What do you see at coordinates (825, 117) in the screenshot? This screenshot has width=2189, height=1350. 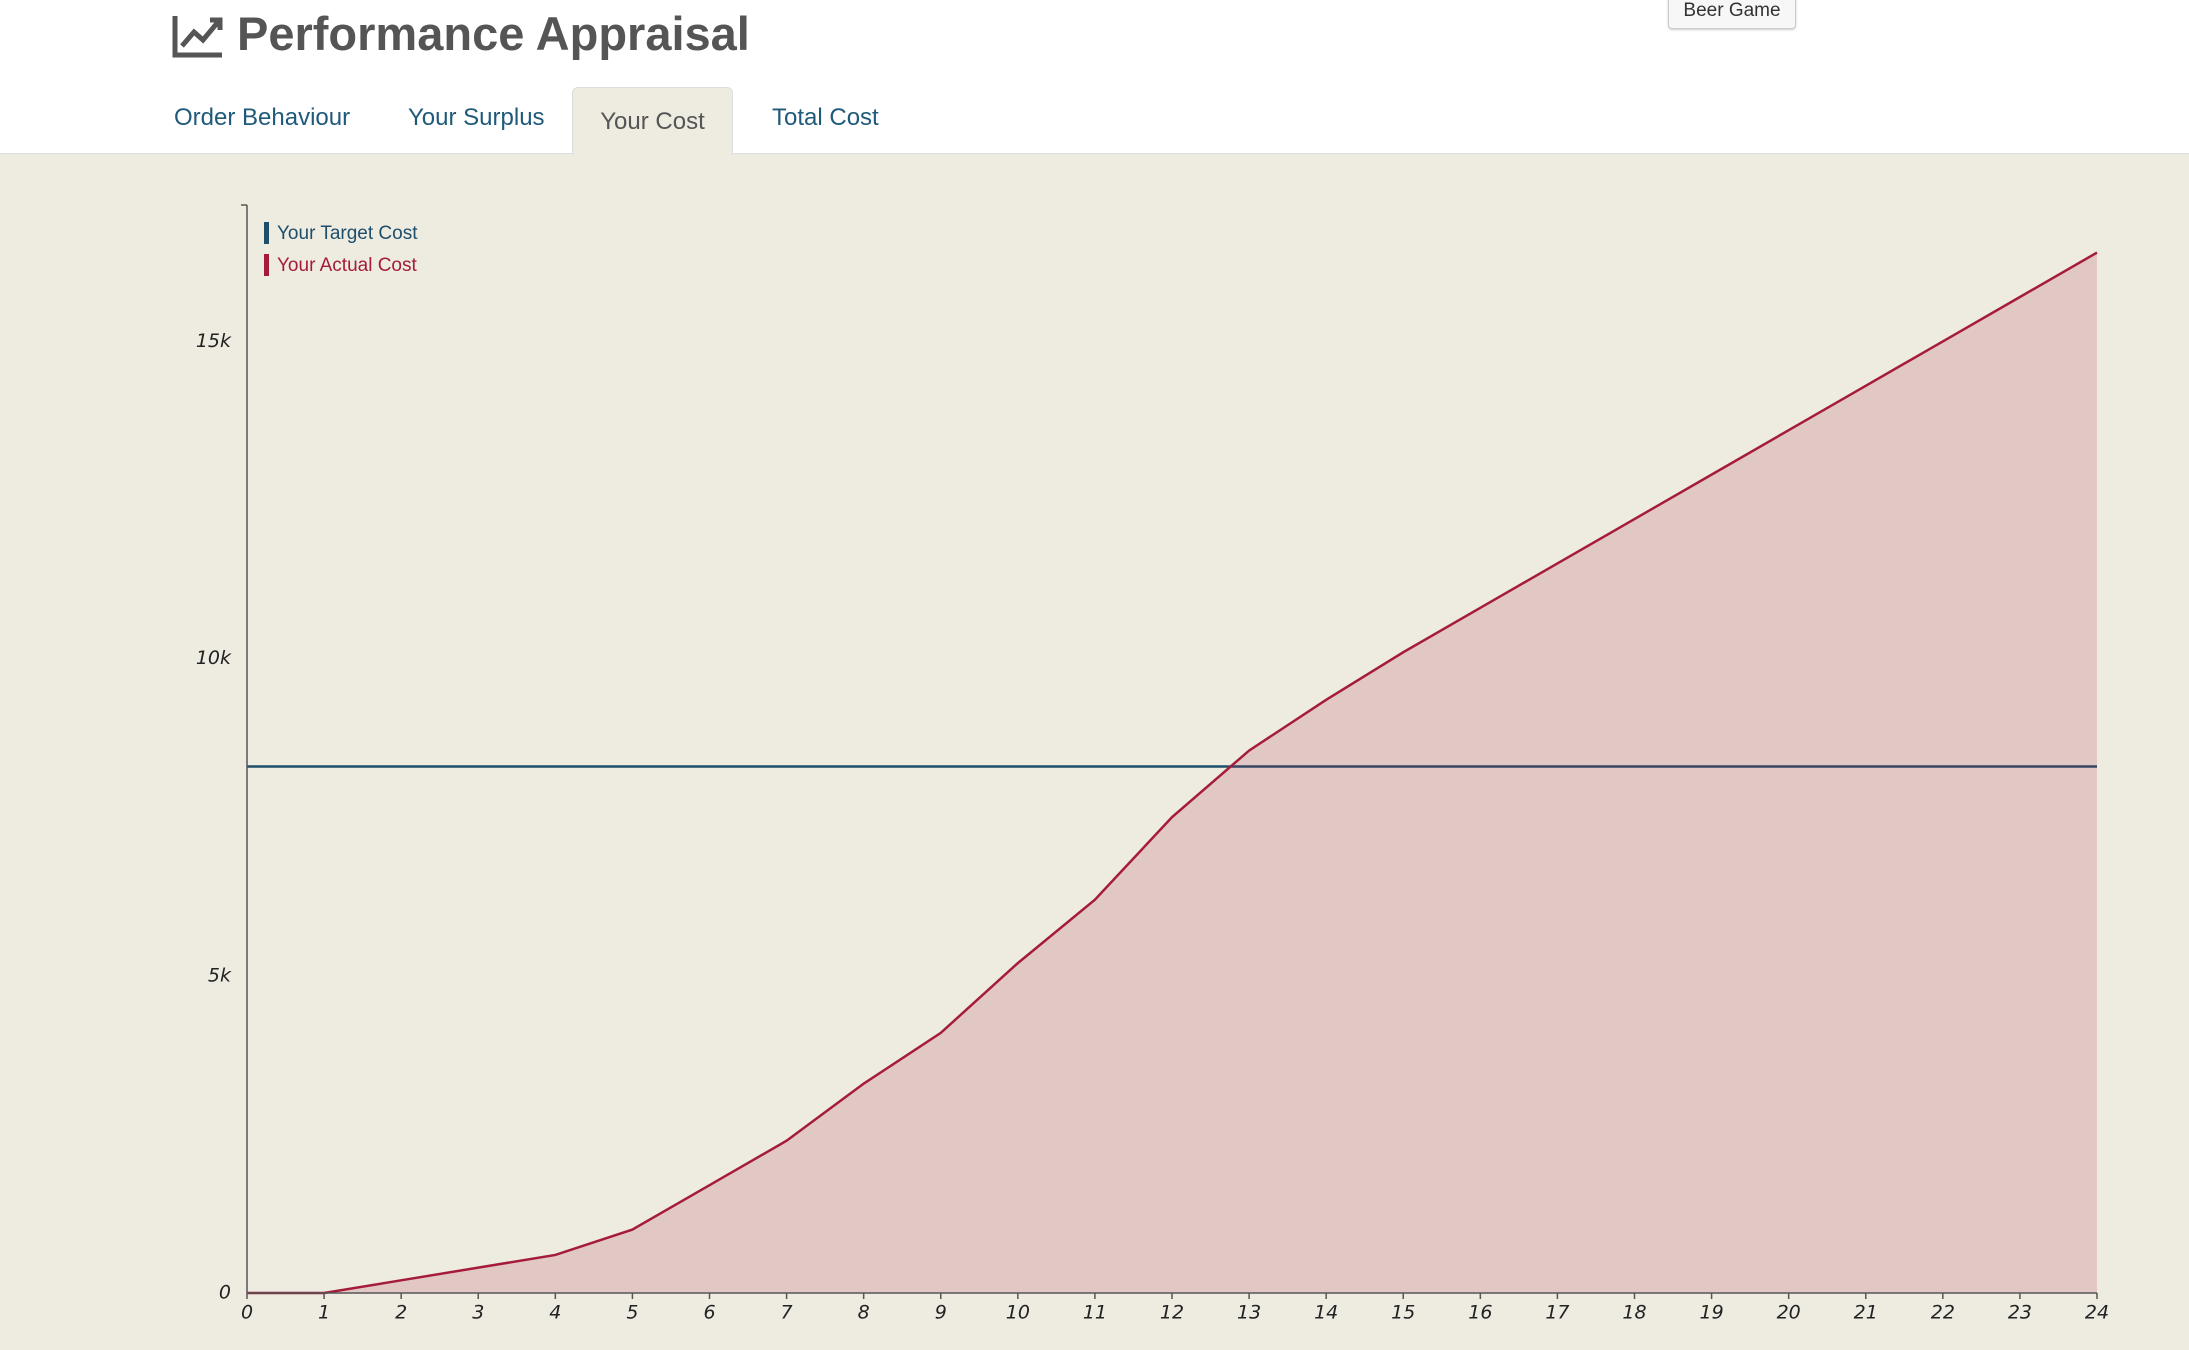 I see `tab: Total Cost` at bounding box center [825, 117].